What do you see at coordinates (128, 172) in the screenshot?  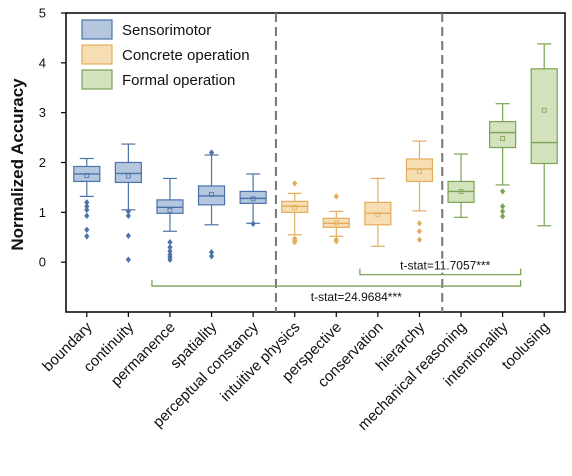 I see `box-continuity` at bounding box center [128, 172].